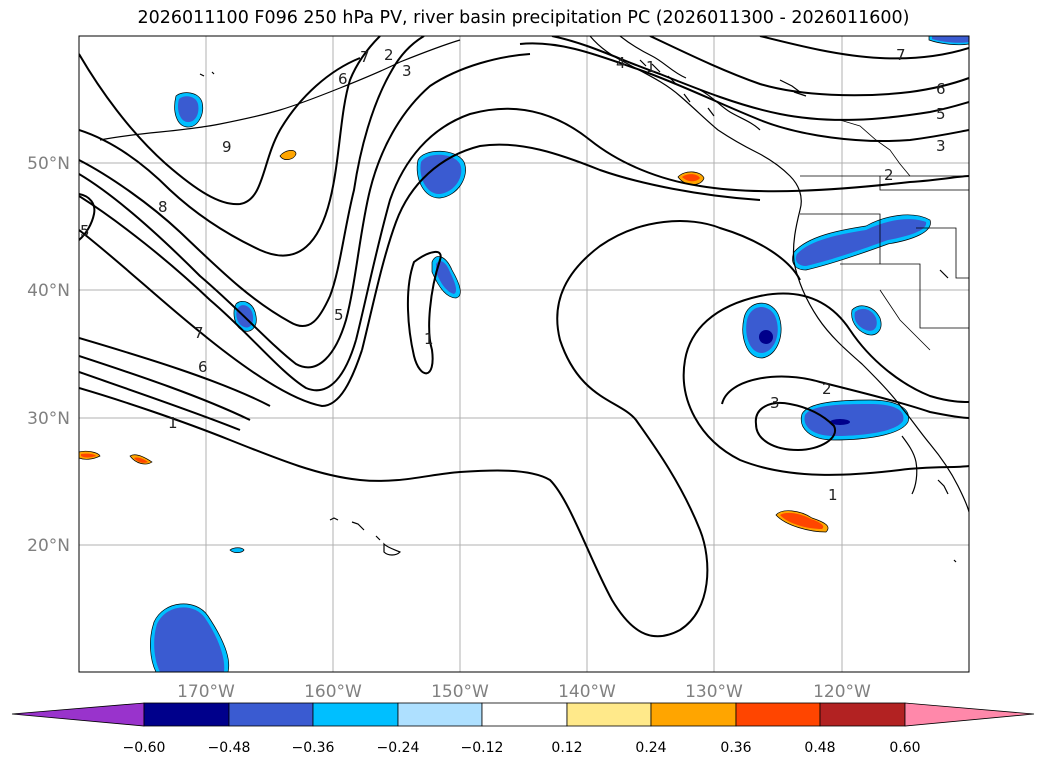  What do you see at coordinates (48, 355) in the screenshot?
I see `latitude-labels: 50°N 40°N 30°N 20°N` at bounding box center [48, 355].